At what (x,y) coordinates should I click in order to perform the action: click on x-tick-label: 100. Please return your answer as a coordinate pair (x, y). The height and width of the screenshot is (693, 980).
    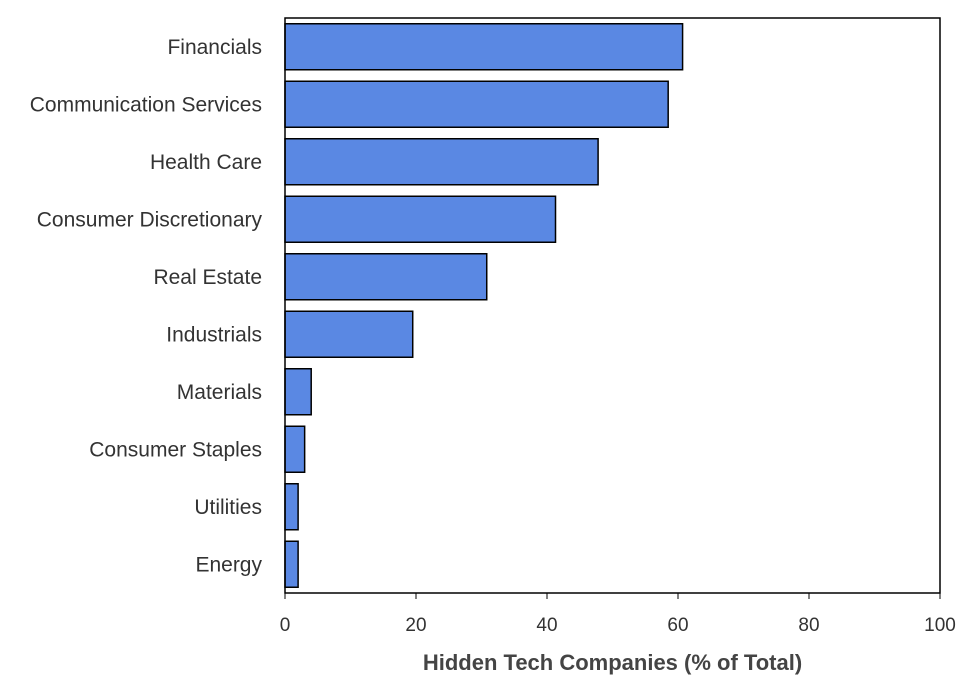
    Looking at the image, I should click on (940, 625).